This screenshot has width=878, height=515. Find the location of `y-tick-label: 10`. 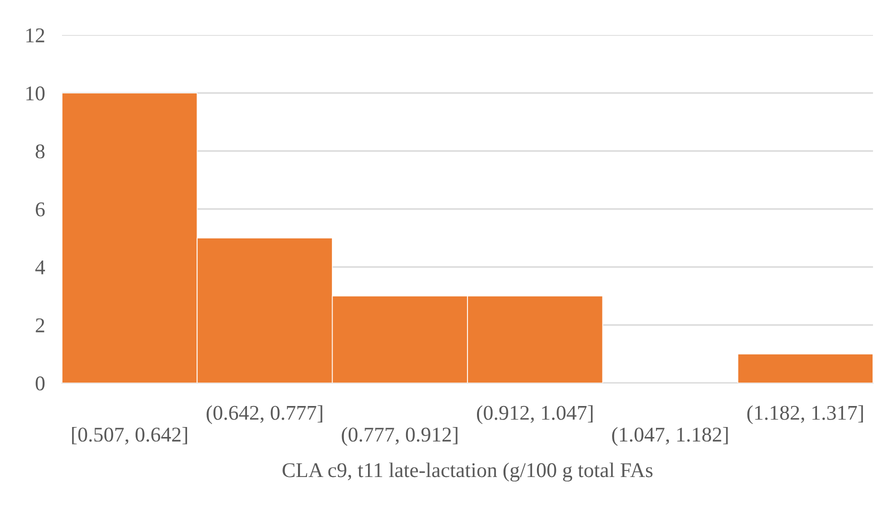

y-tick-label: 10 is located at coordinates (35, 93).